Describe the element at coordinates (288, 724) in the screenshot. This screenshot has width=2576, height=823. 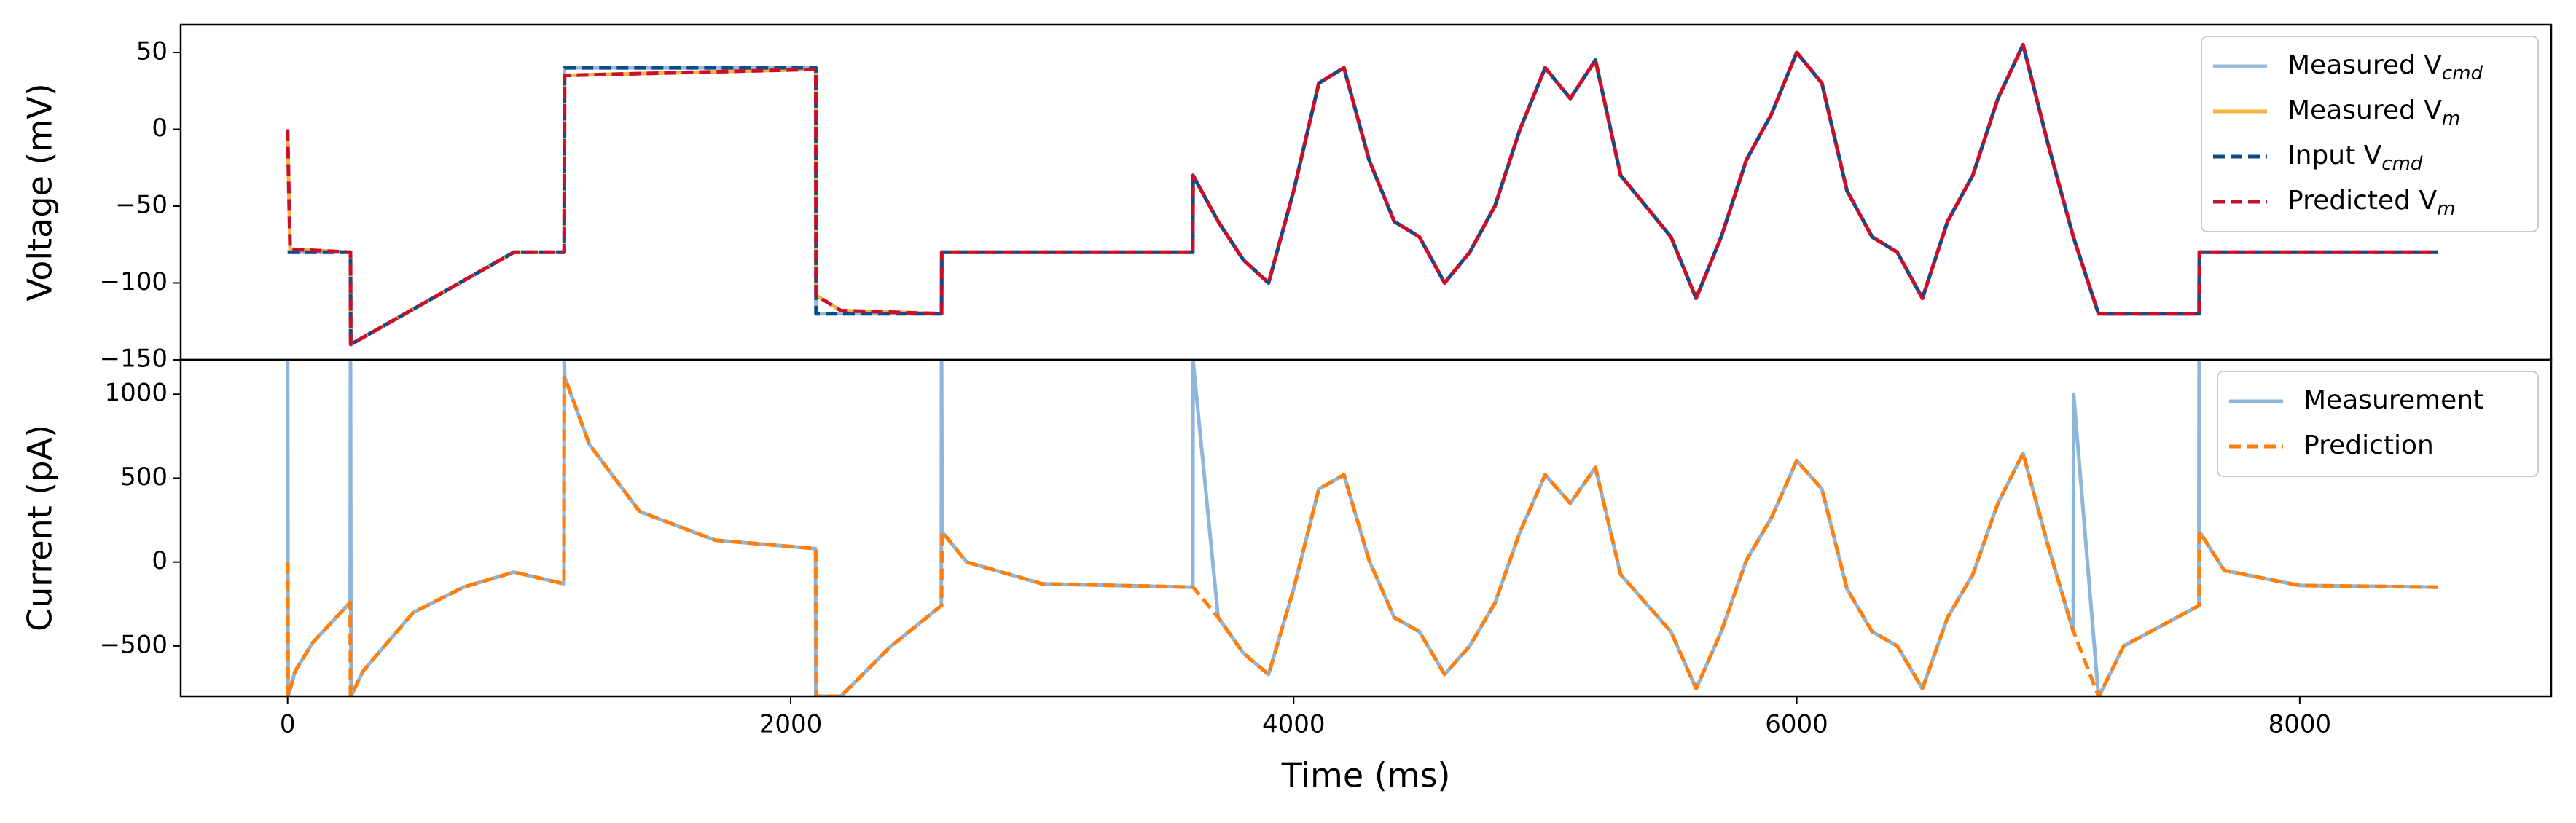
I see `x-tick-label: 0` at that location.